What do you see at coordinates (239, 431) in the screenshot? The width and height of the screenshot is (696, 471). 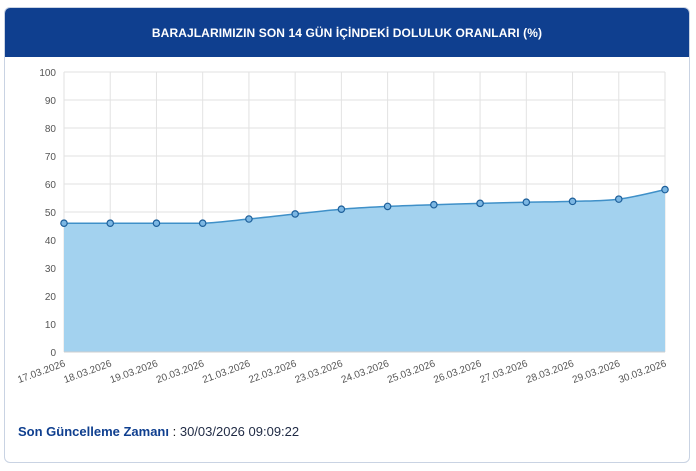 I see `last-update-value: 30/03/2026 09:09:22` at bounding box center [239, 431].